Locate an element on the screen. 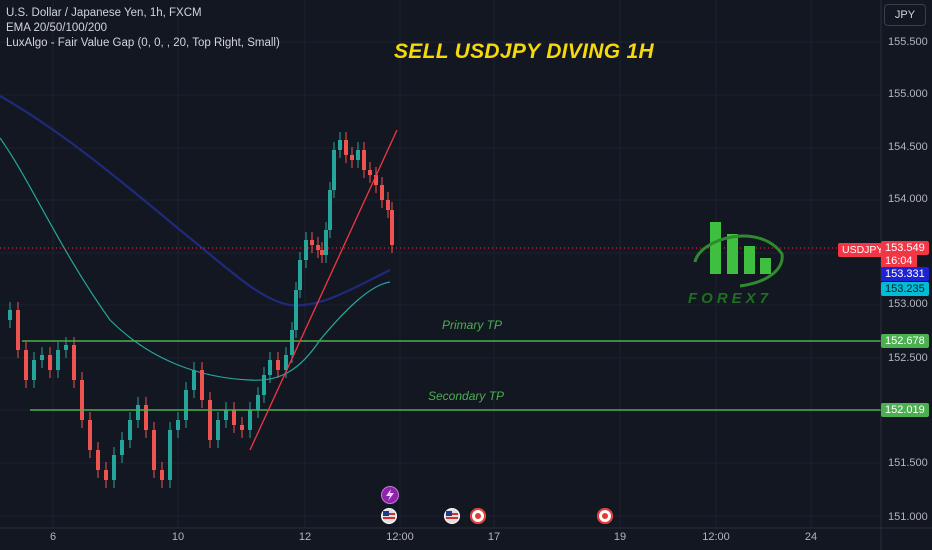 This screenshot has height=550, width=932. price-tick: 153.000 is located at coordinates (908, 304).